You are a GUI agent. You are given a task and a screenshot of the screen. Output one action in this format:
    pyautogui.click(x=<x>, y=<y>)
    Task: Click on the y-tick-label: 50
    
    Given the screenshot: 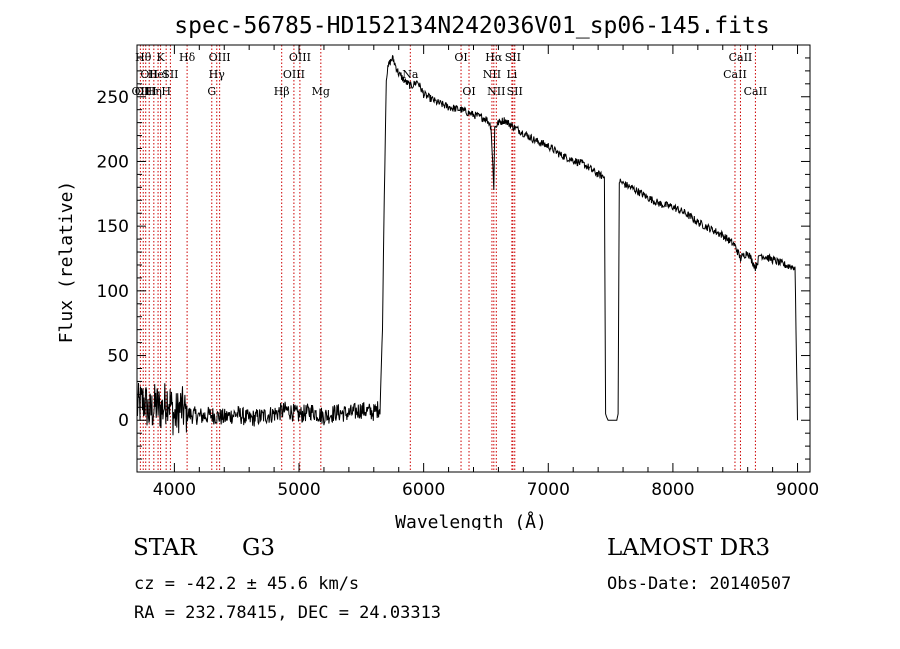 What is the action you would take?
    pyautogui.click(x=118, y=357)
    